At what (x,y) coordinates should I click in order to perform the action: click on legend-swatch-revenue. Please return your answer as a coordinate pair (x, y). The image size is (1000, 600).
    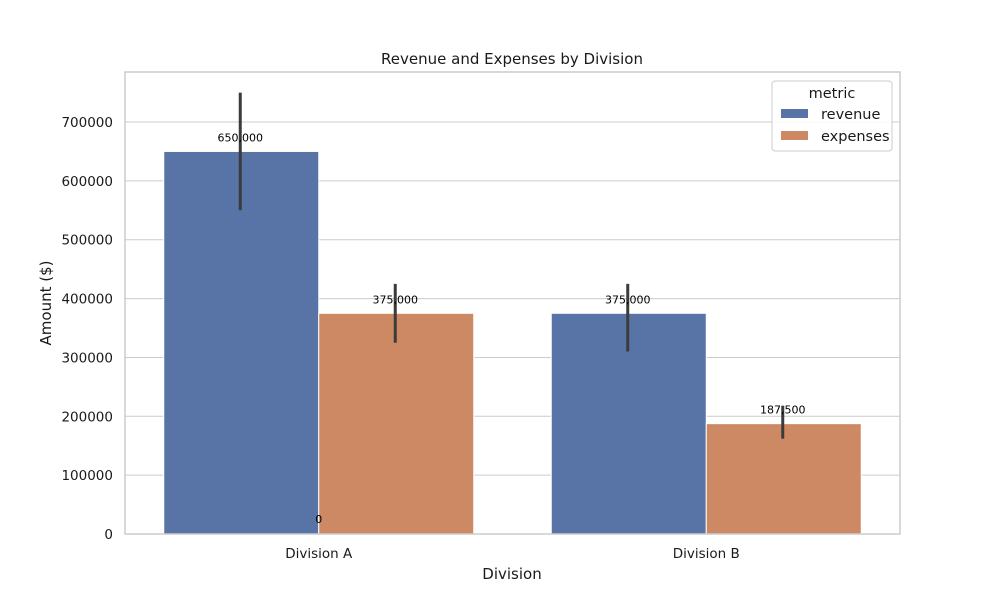
    Looking at the image, I should click on (794, 113).